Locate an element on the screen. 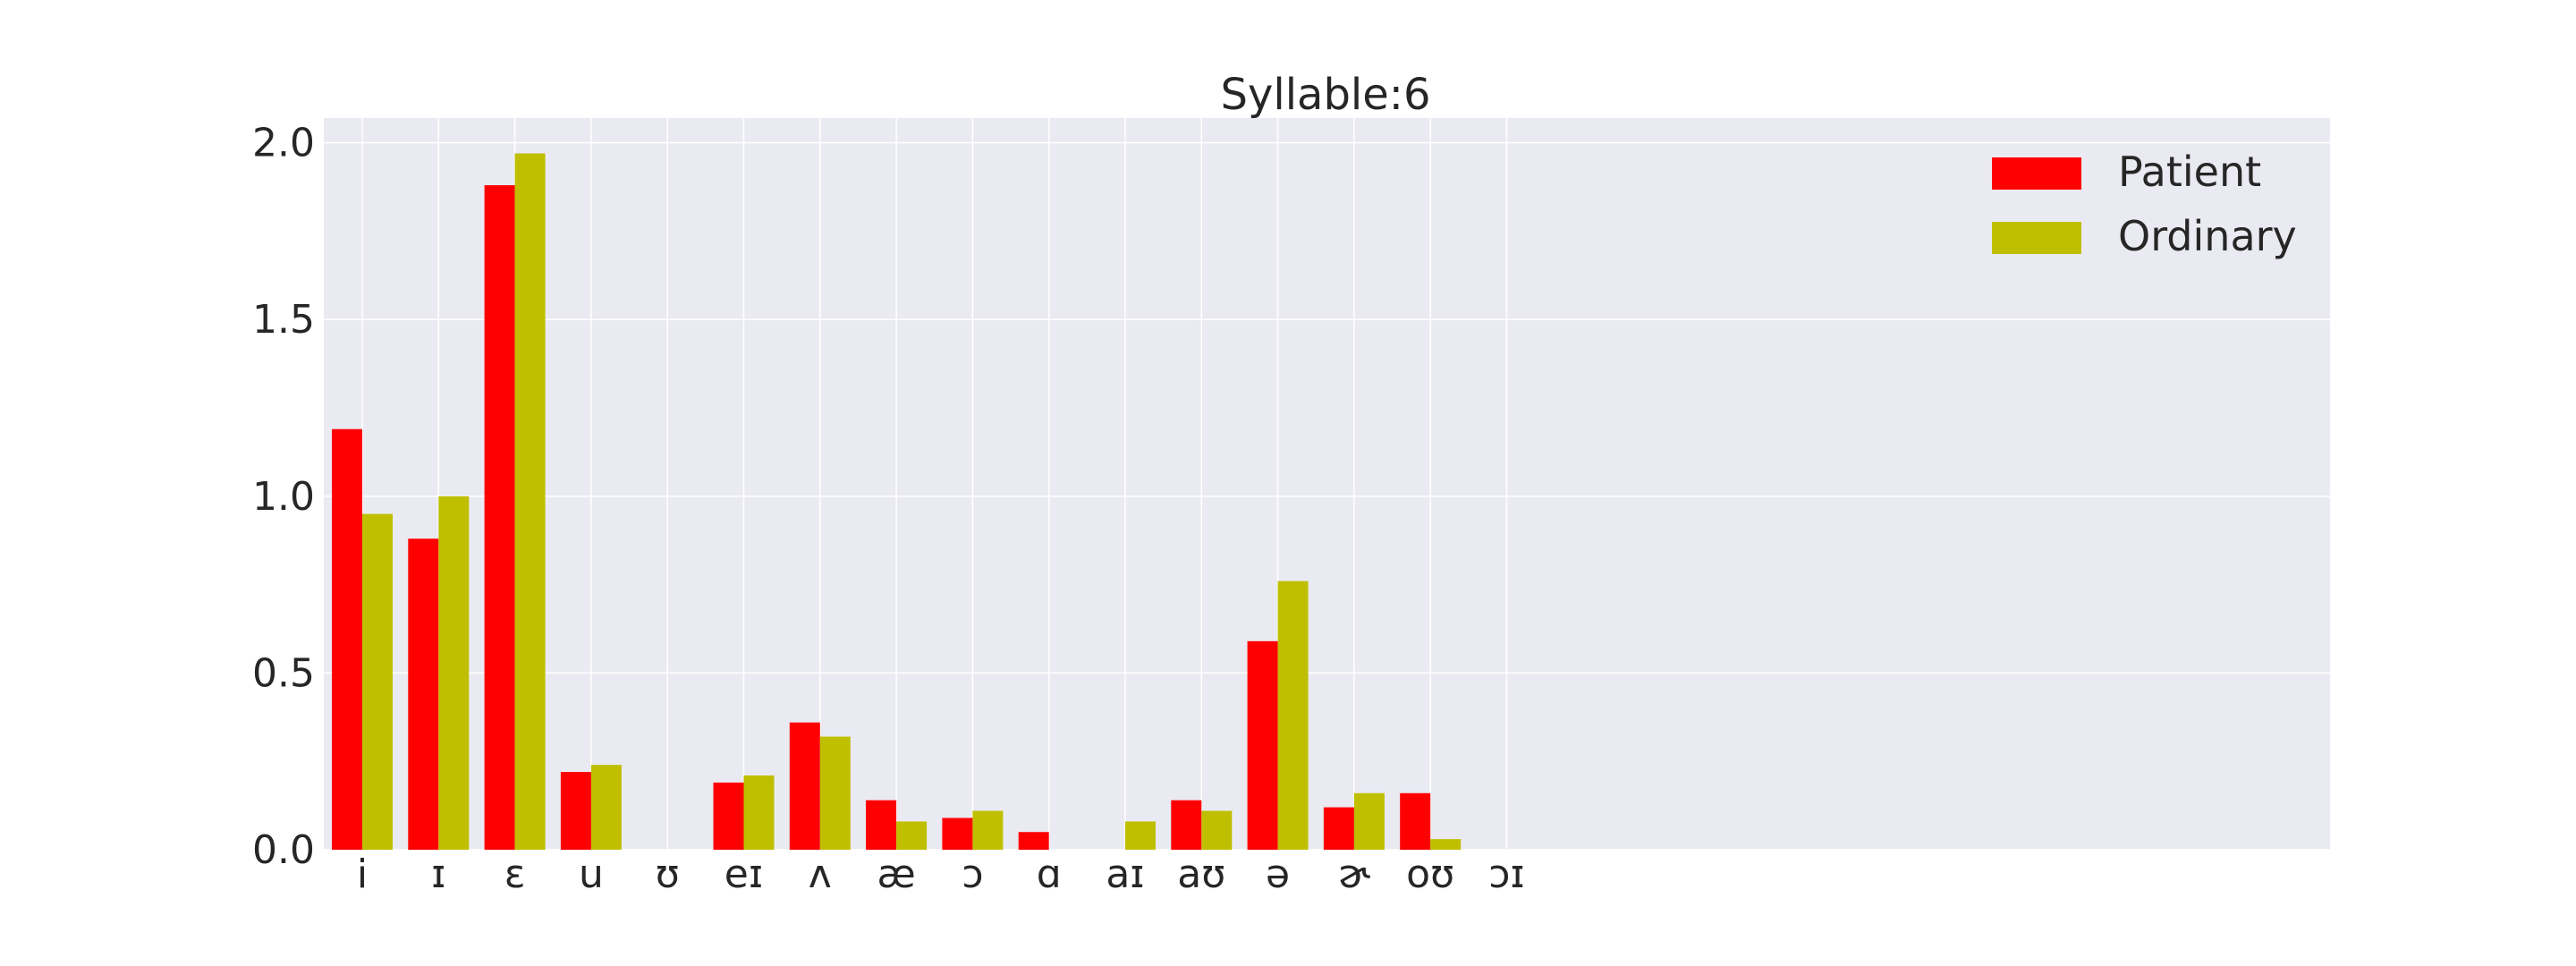 This screenshot has height=966, width=2576. y-axis-ticks: 0.0 0.5 1.0 1.5 2.0 is located at coordinates (283, 497).